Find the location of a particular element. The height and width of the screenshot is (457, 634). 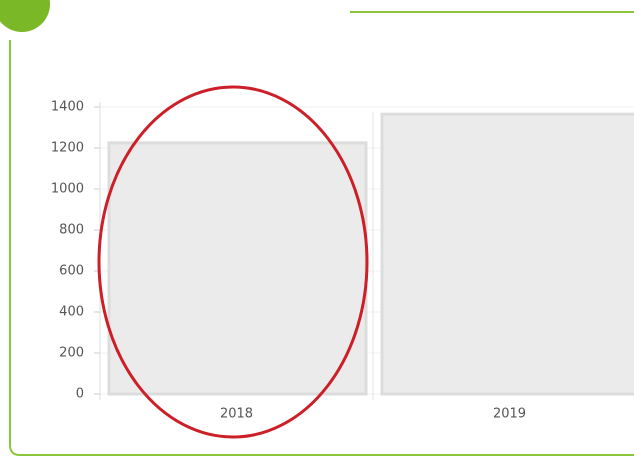

x-tick-label: 2018 is located at coordinates (236, 414).